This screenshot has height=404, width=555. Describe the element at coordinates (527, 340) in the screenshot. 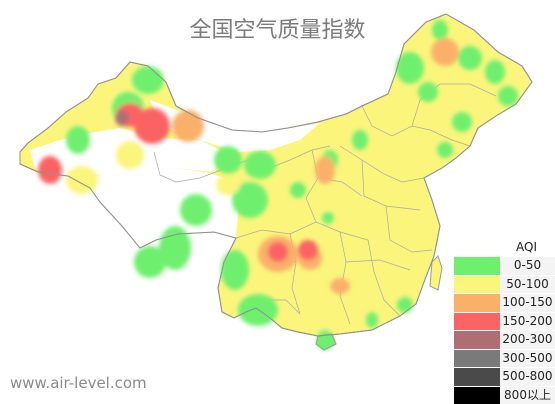

I see `legend-label: 200-300` at that location.